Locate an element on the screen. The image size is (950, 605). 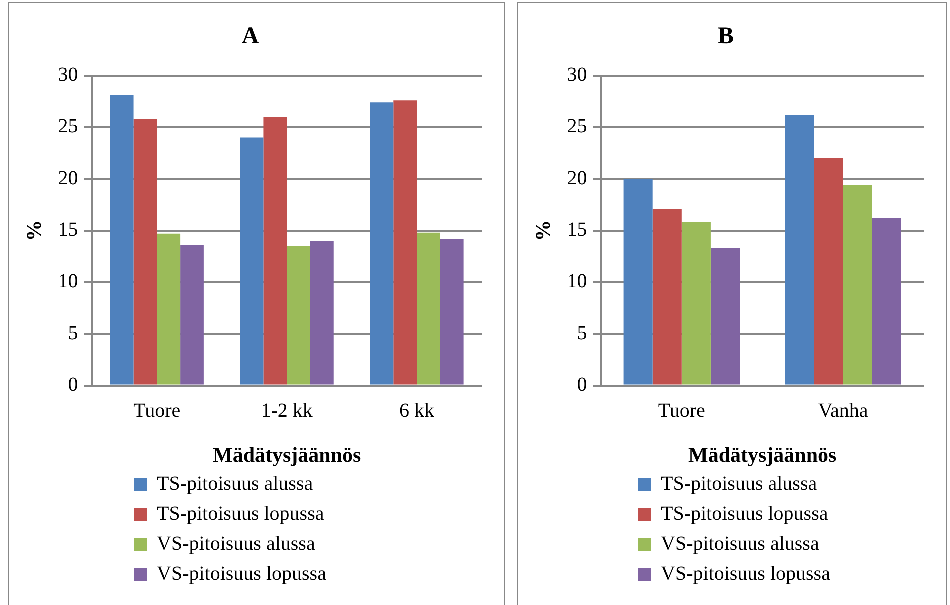
x-tick-label: 6 kk is located at coordinates (417, 411).